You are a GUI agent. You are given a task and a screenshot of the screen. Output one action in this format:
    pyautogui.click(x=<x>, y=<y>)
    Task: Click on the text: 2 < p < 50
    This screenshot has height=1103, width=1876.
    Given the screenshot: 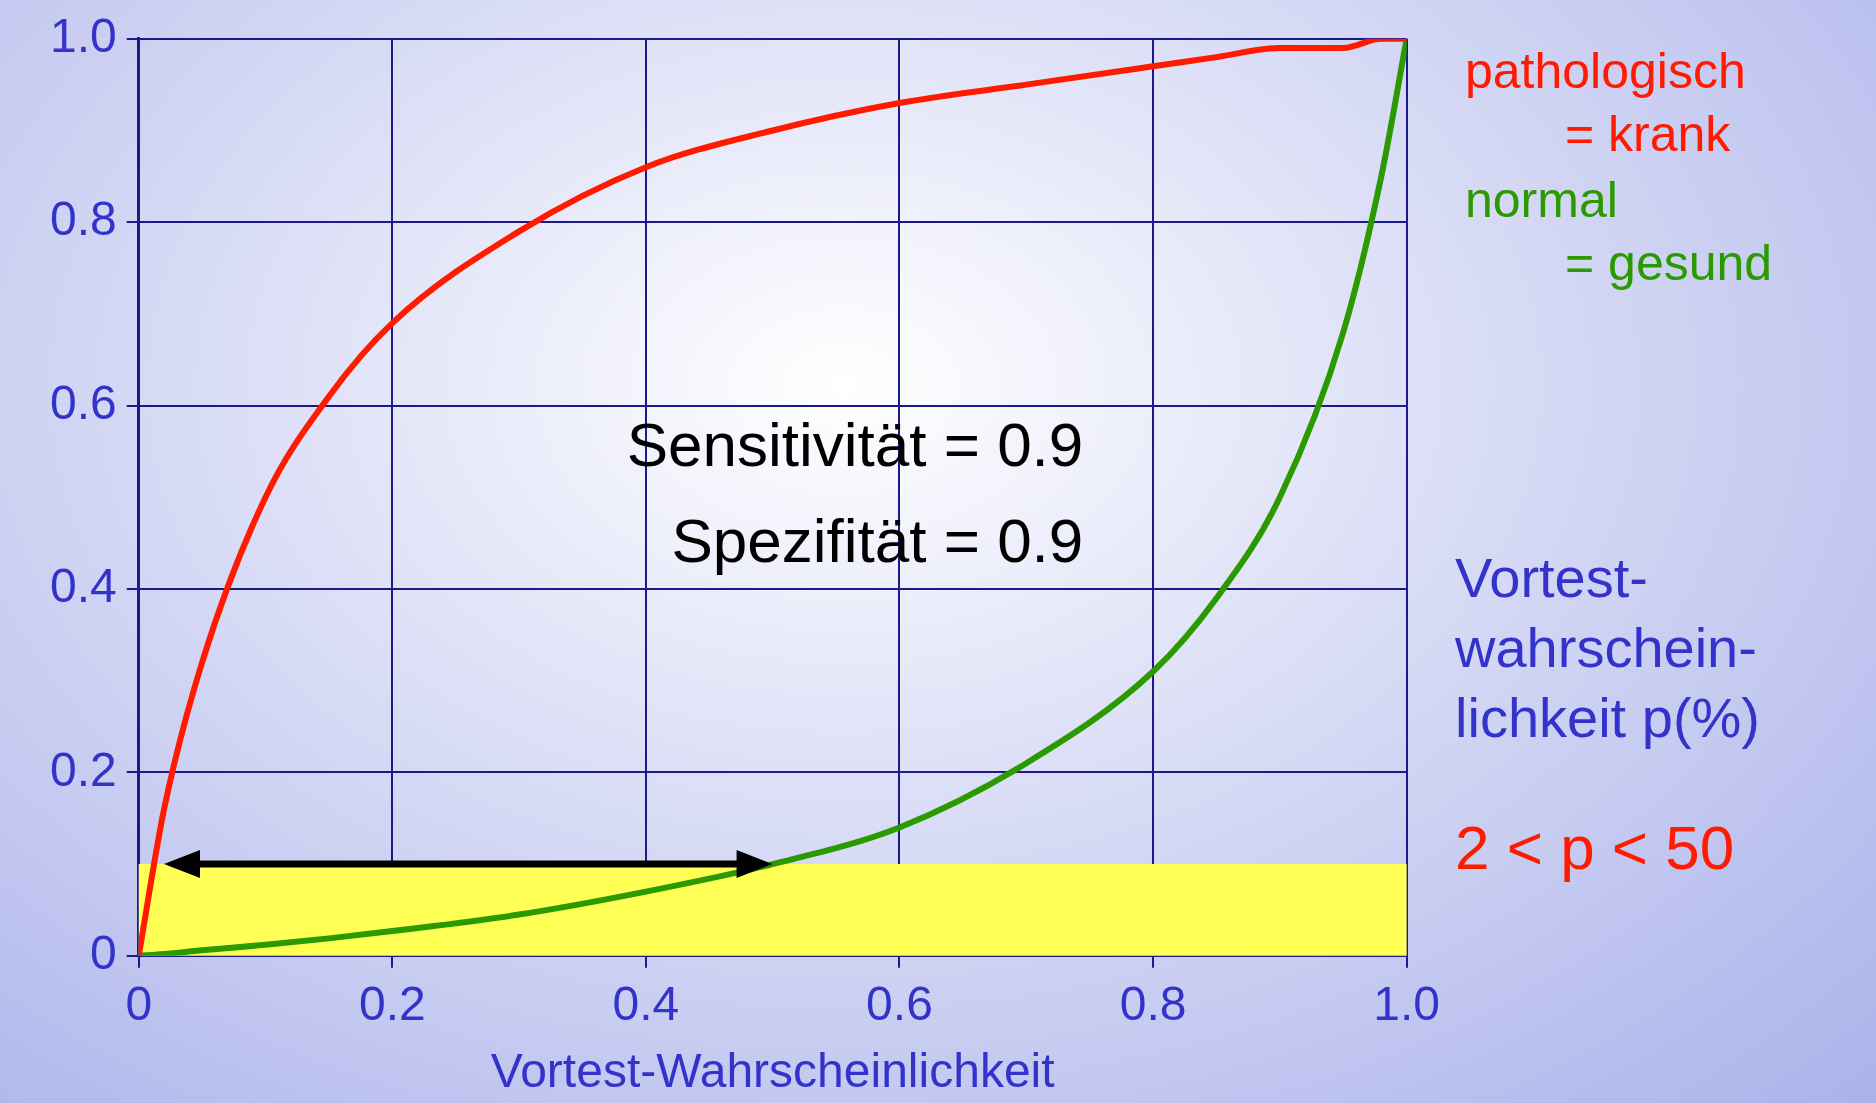 What is the action you would take?
    pyautogui.click(x=1595, y=848)
    